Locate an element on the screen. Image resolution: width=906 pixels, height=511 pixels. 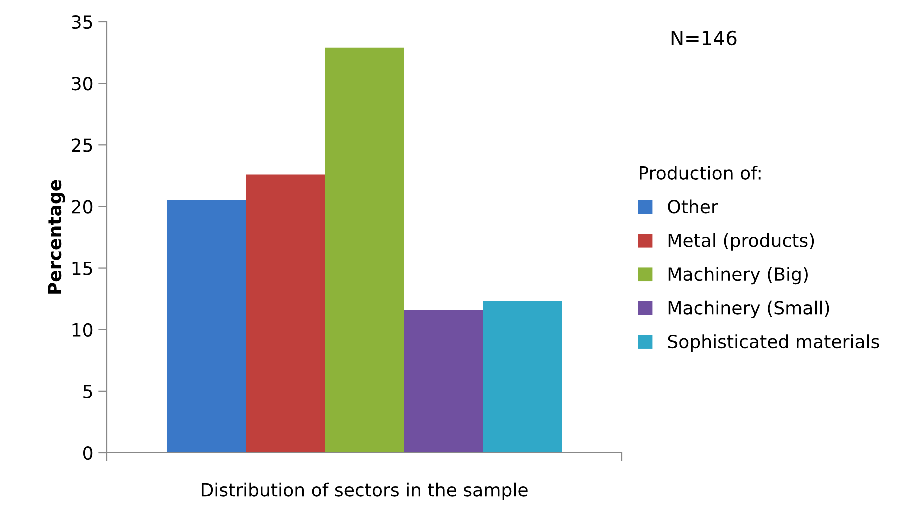
y-tick-label: 20 is located at coordinates (82, 207).